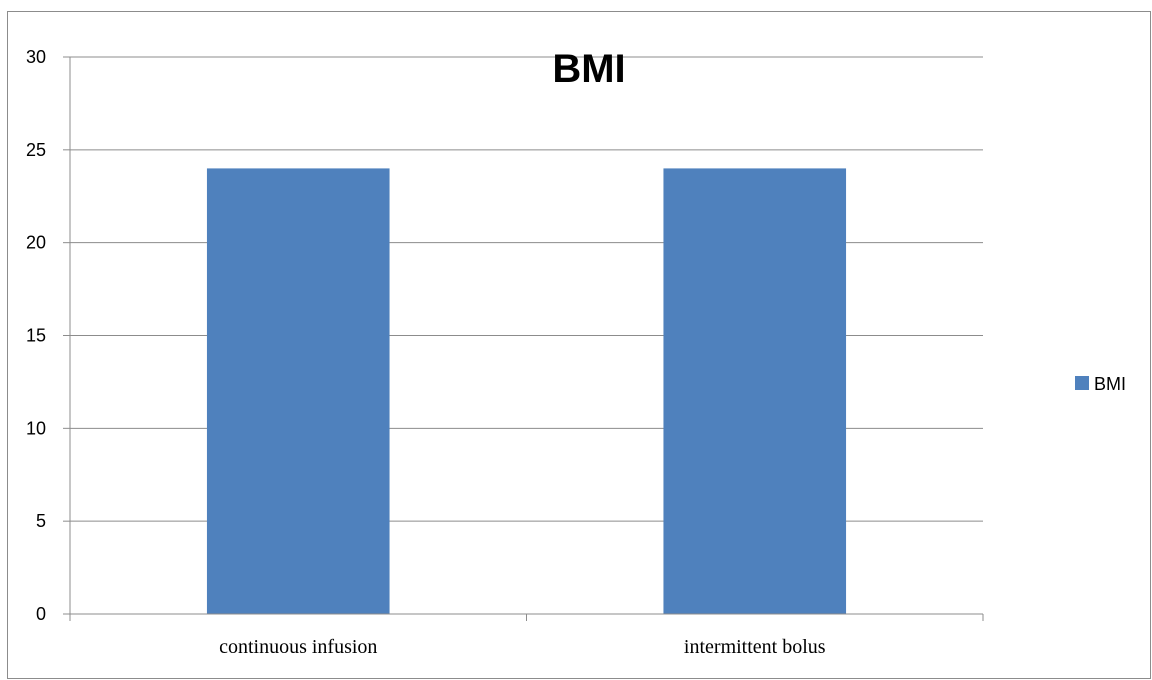 This screenshot has height=680, width=1152. I want to click on legend-label: BMI, so click(1110, 384).